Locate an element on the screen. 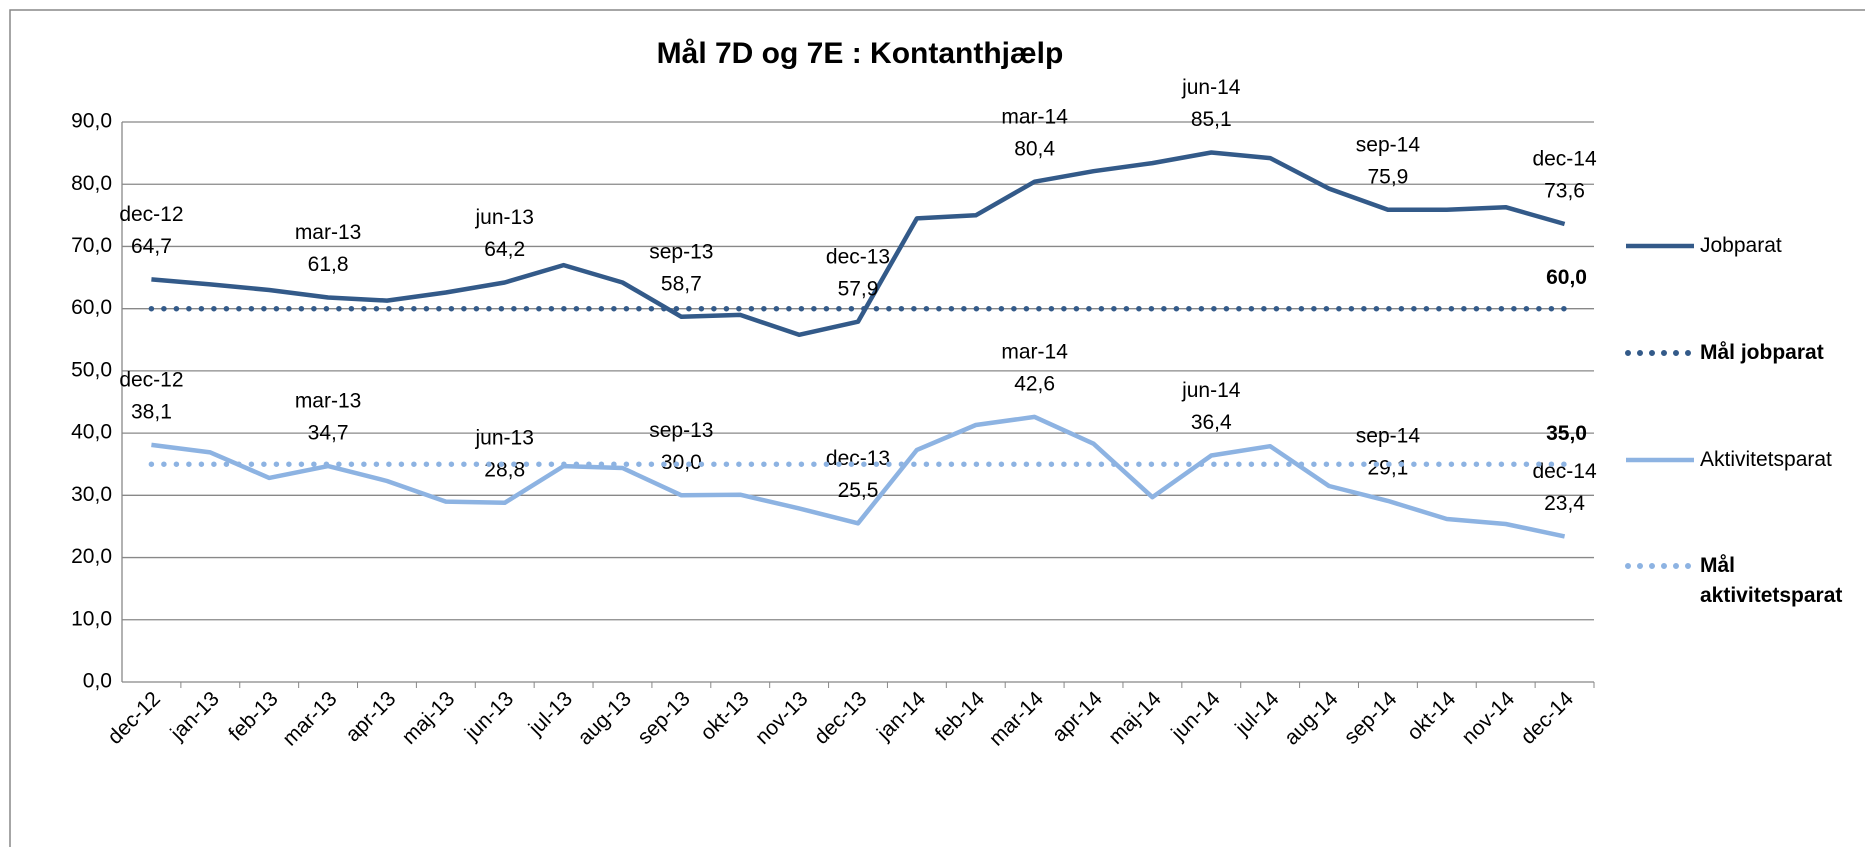  data-label: 34,7 is located at coordinates (328, 433).